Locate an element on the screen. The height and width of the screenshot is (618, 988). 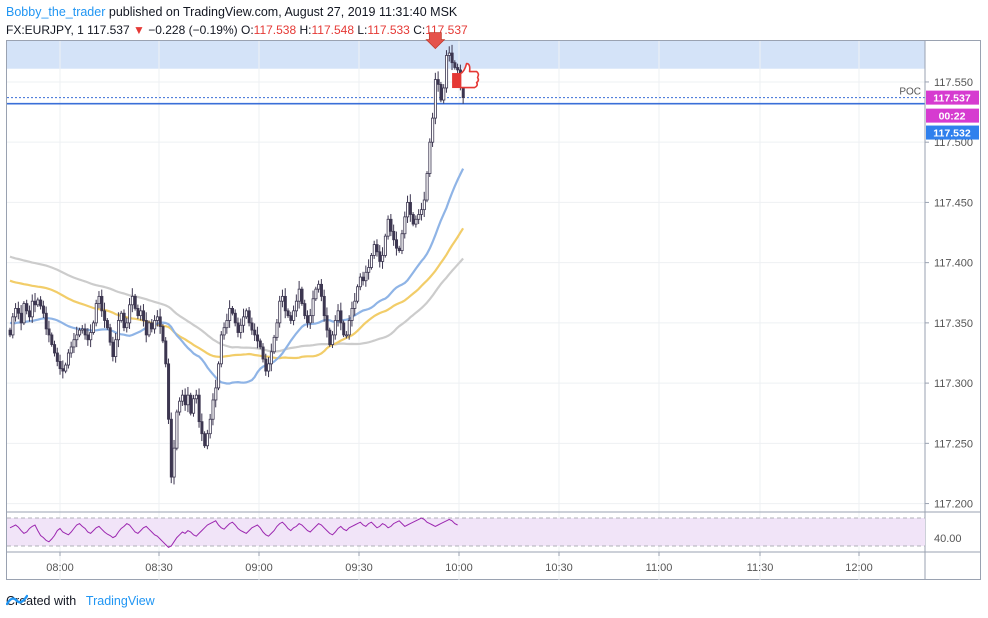
time-tick-label: 08:00 is located at coordinates (60, 568).